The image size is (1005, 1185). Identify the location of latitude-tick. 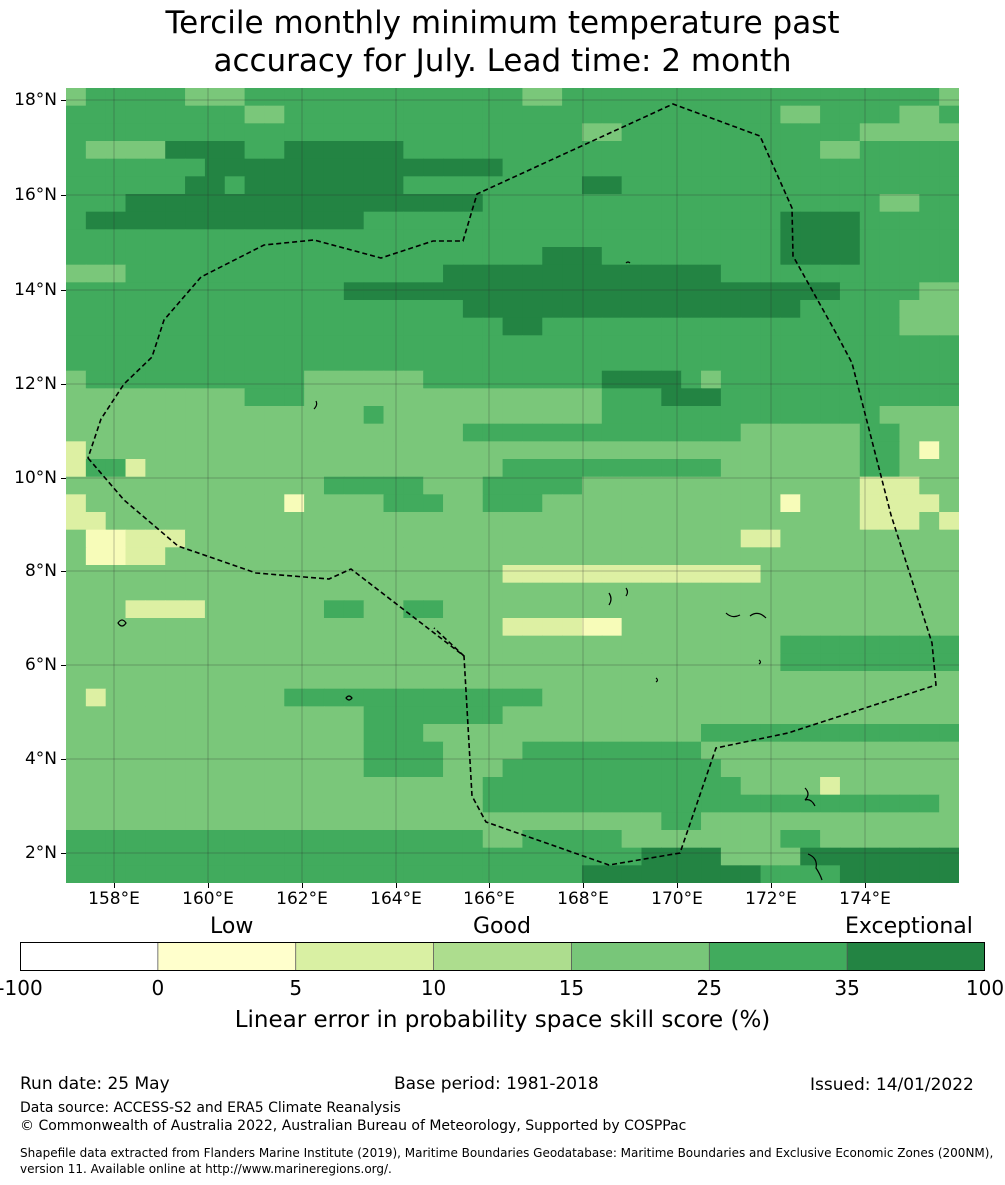
(63, 853).